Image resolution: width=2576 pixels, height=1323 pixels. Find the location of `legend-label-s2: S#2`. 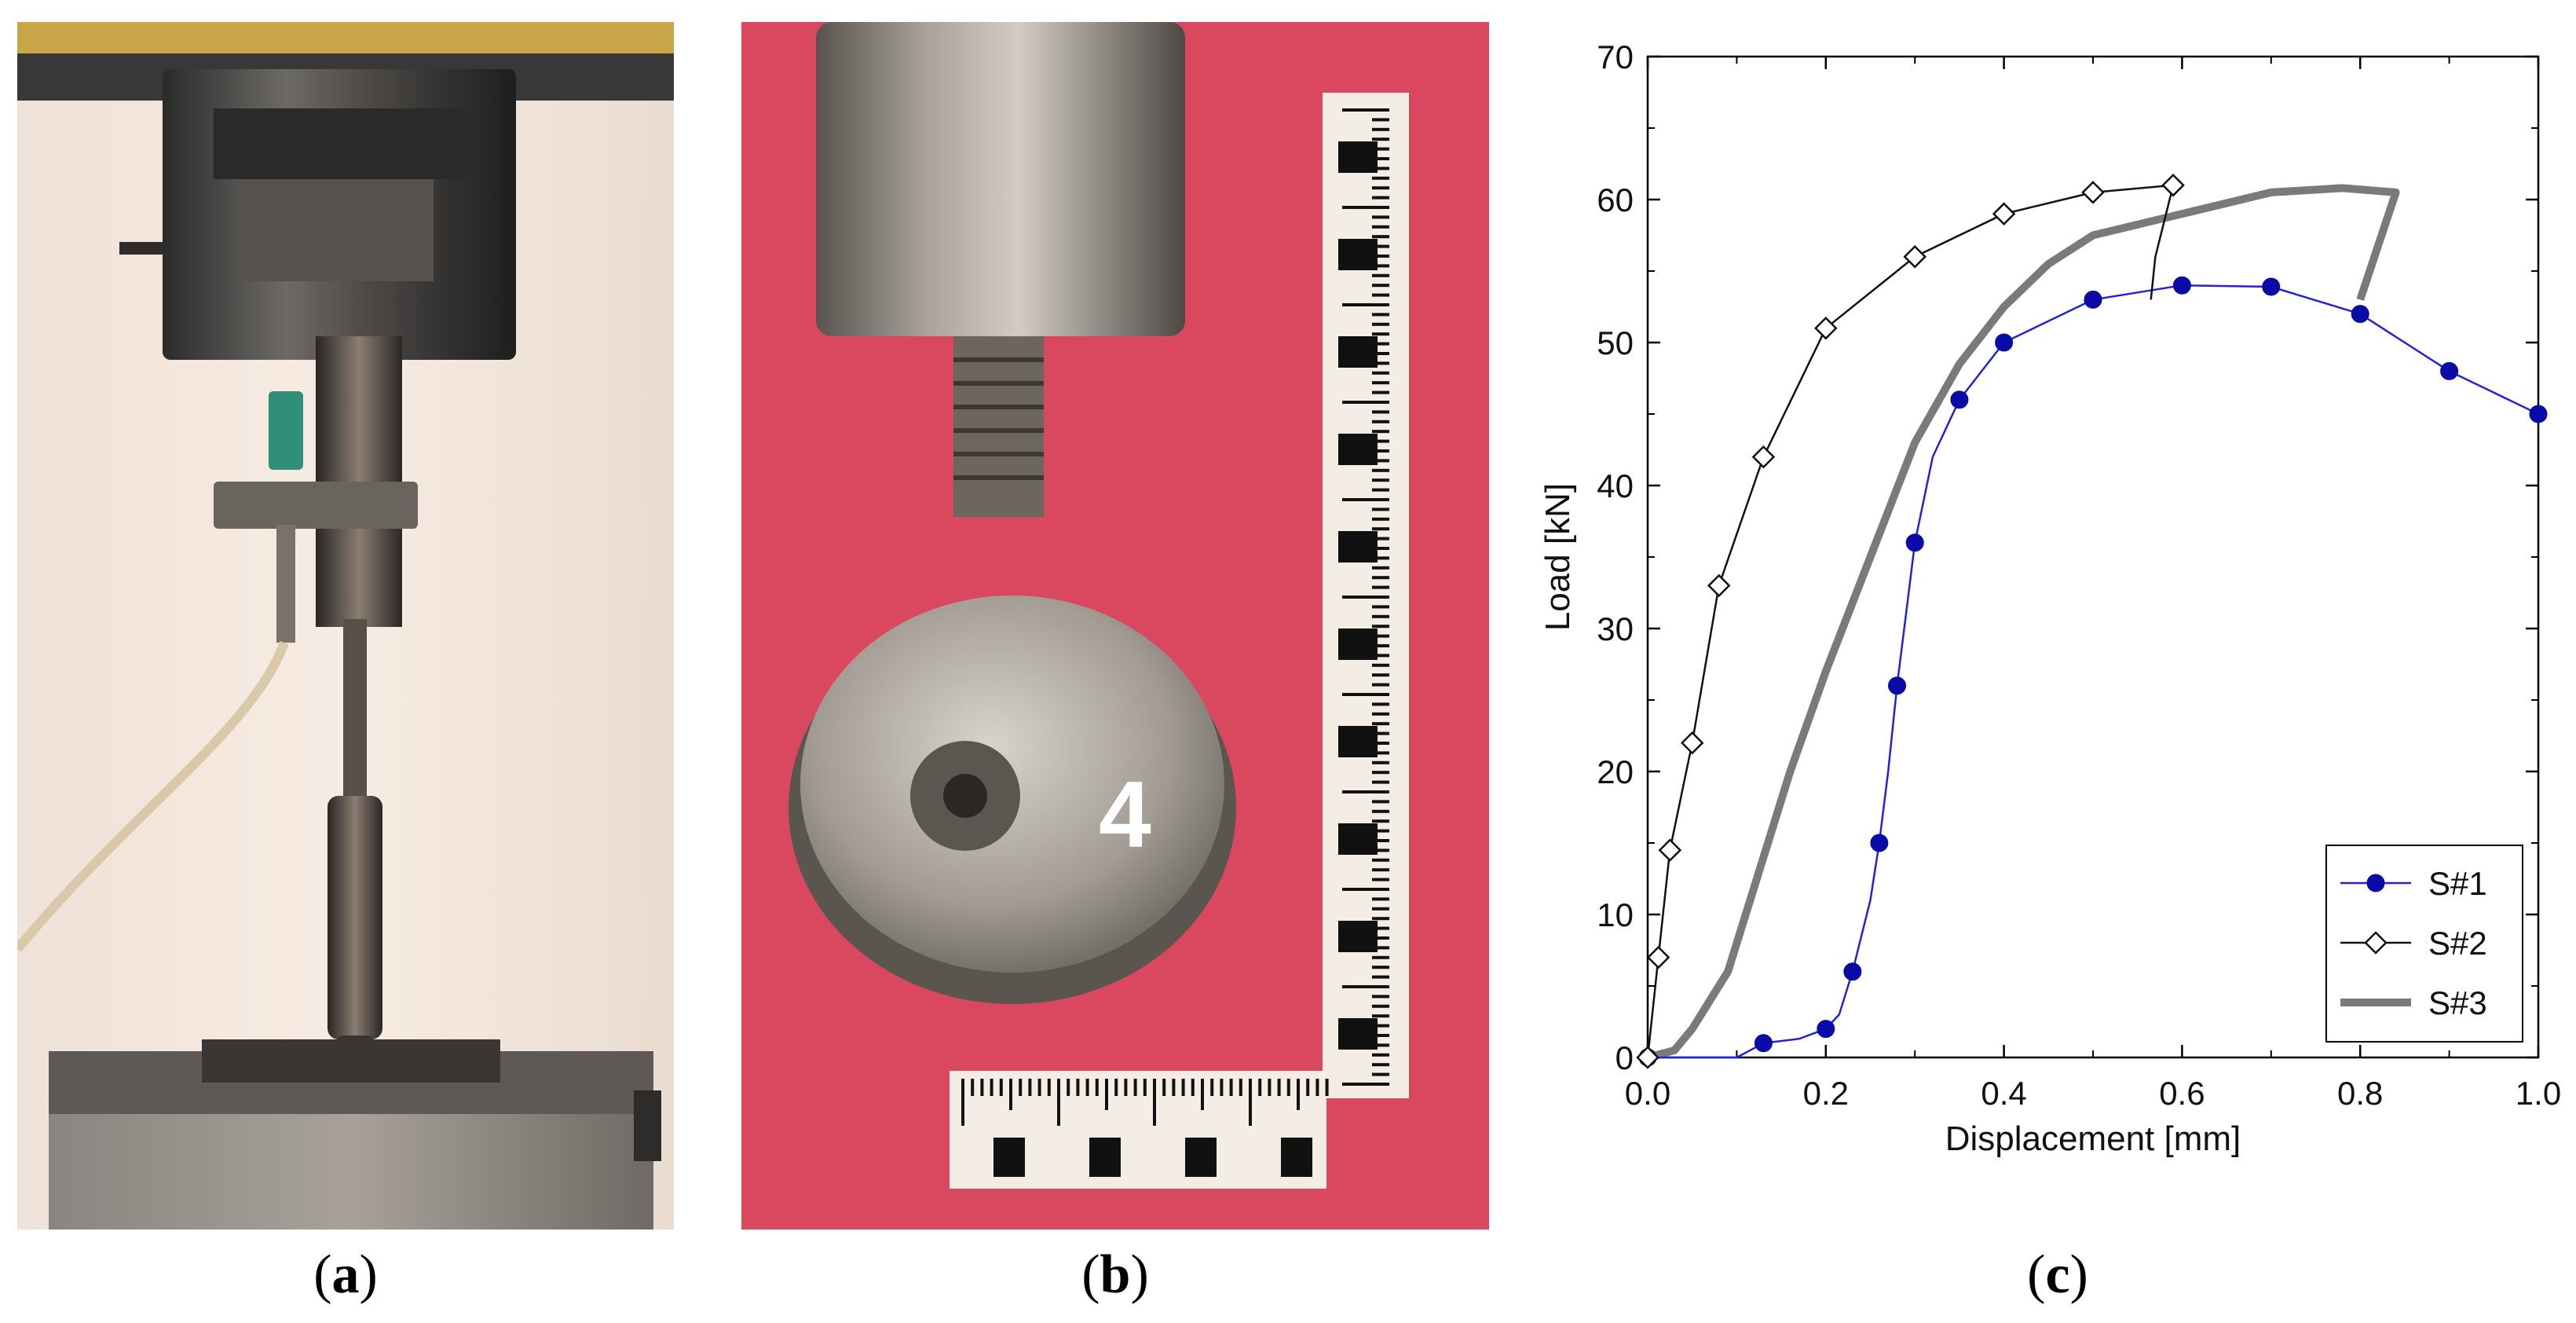

legend-label-s2: S#2 is located at coordinates (2458, 943).